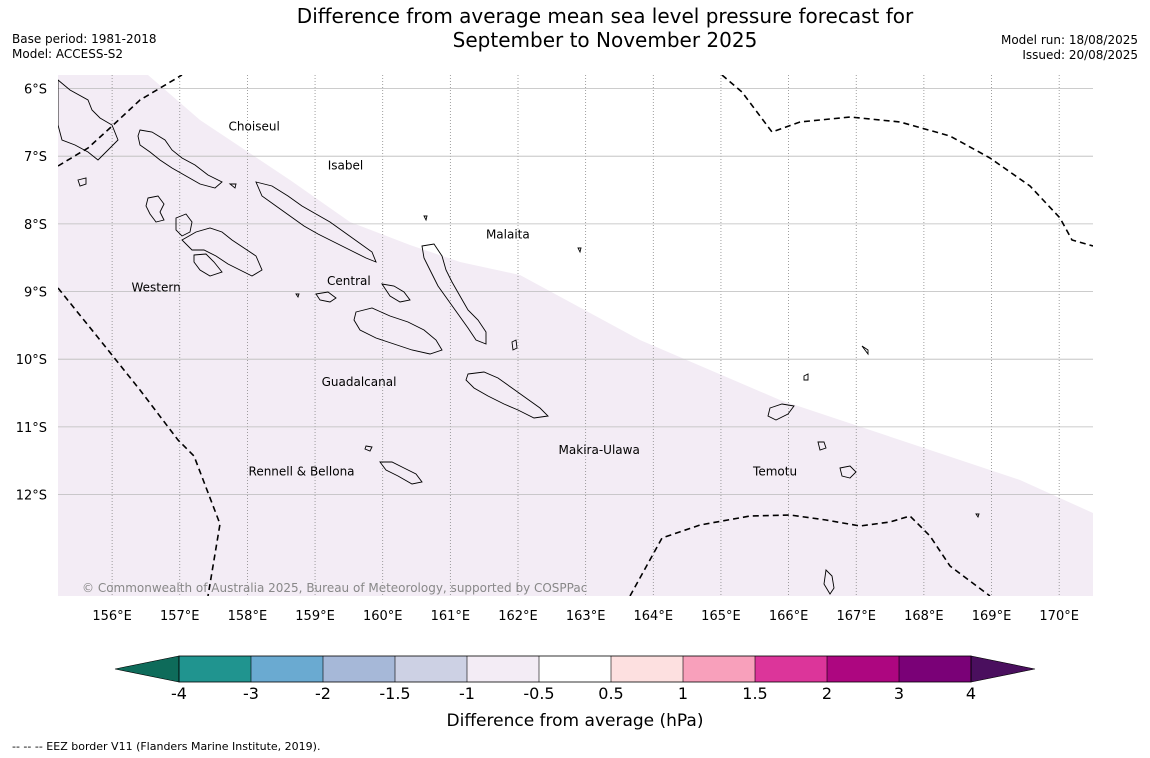 This screenshot has height=758, width=1150. I want to click on left-metadata: Base period: 1981-2018 Model: ACCESS-S2, so click(84, 47).